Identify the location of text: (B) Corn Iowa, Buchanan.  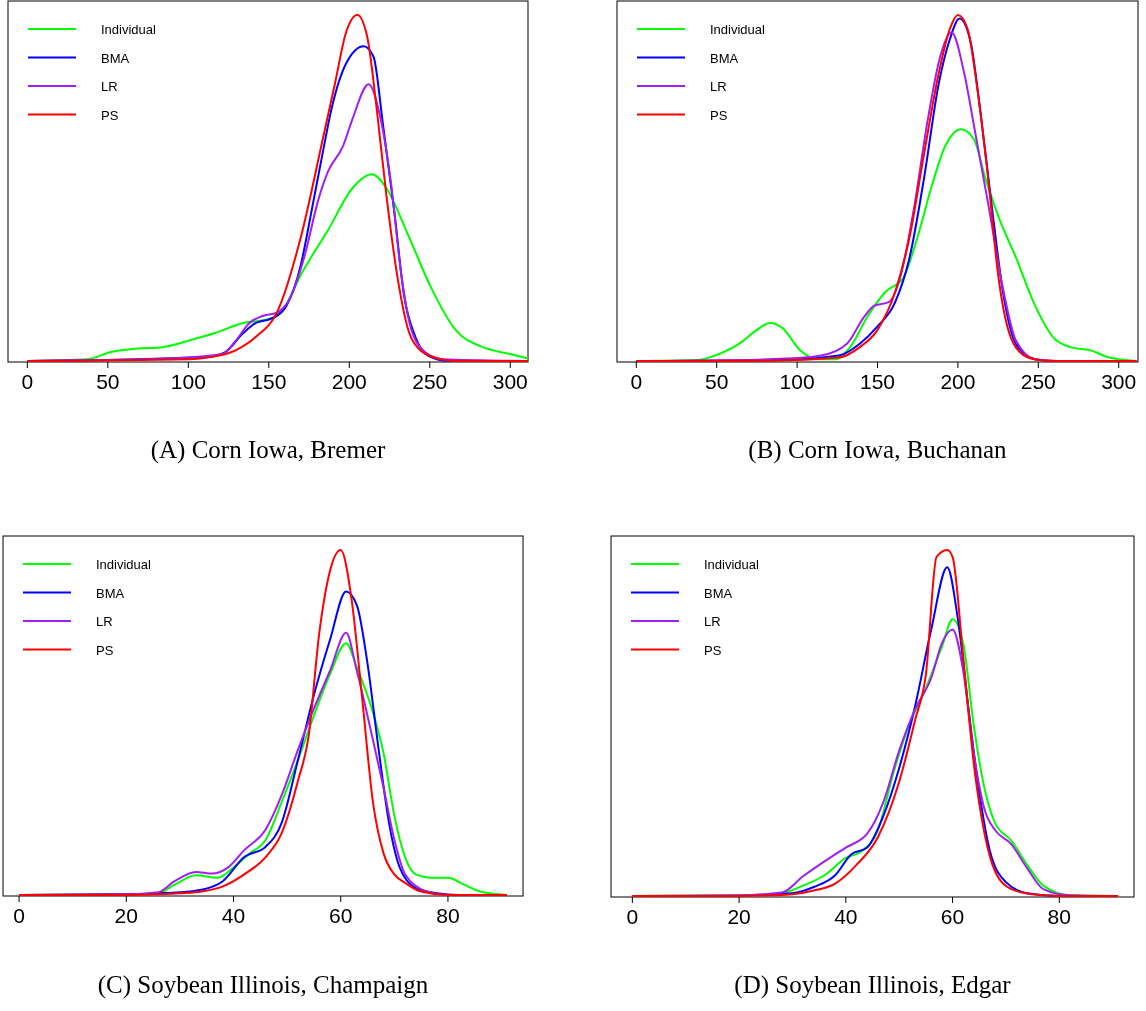
(878, 450).